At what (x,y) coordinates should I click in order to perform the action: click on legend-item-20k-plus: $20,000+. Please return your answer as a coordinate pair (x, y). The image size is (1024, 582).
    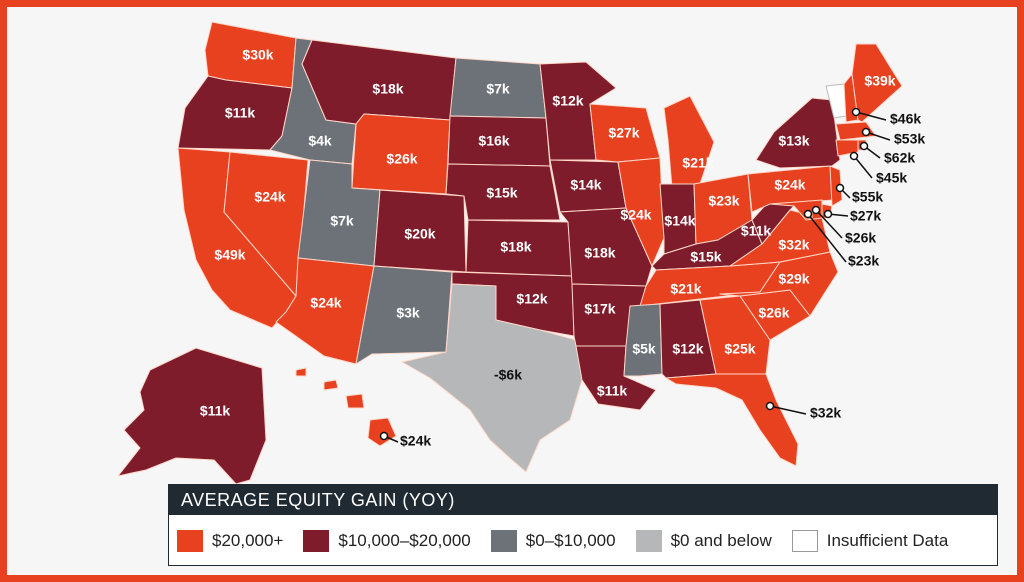
    Looking at the image, I should click on (230, 541).